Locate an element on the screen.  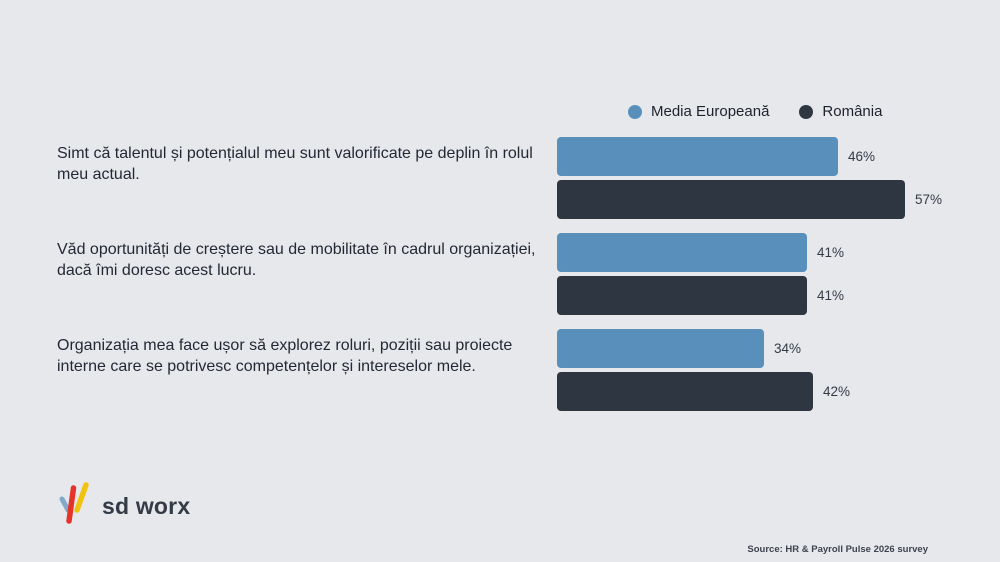
sdworx-logo-text: sd worx is located at coordinates (146, 505).